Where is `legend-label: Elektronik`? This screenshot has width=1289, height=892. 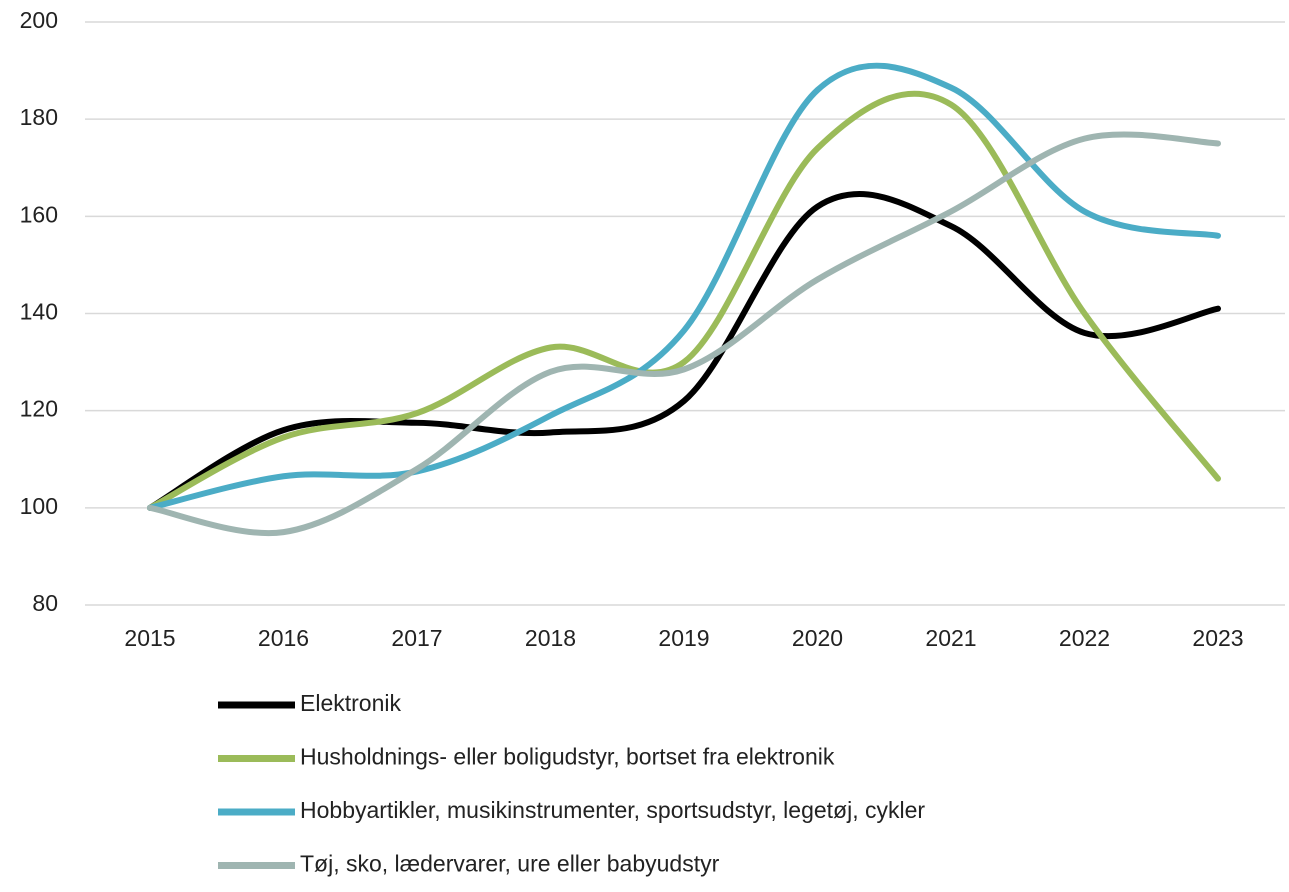 legend-label: Elektronik is located at coordinates (350, 703).